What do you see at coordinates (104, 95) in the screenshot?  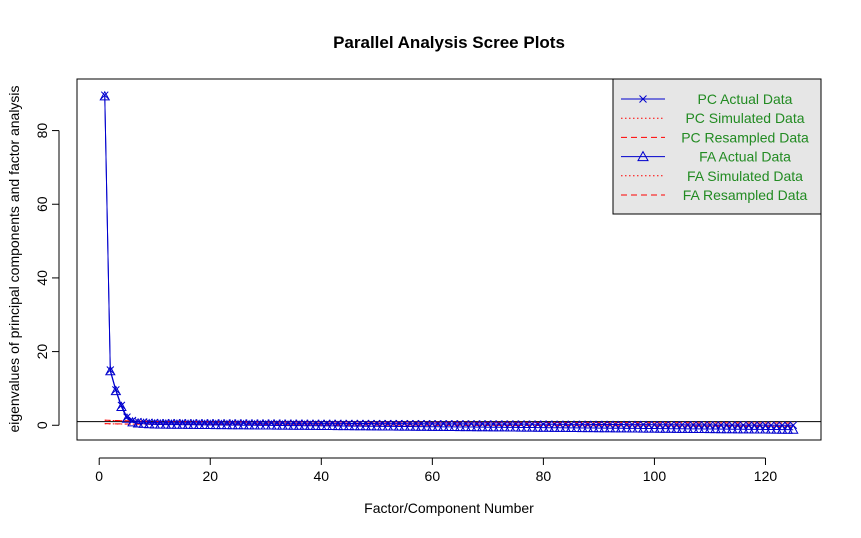 I see `pc-actual-point` at bounding box center [104, 95].